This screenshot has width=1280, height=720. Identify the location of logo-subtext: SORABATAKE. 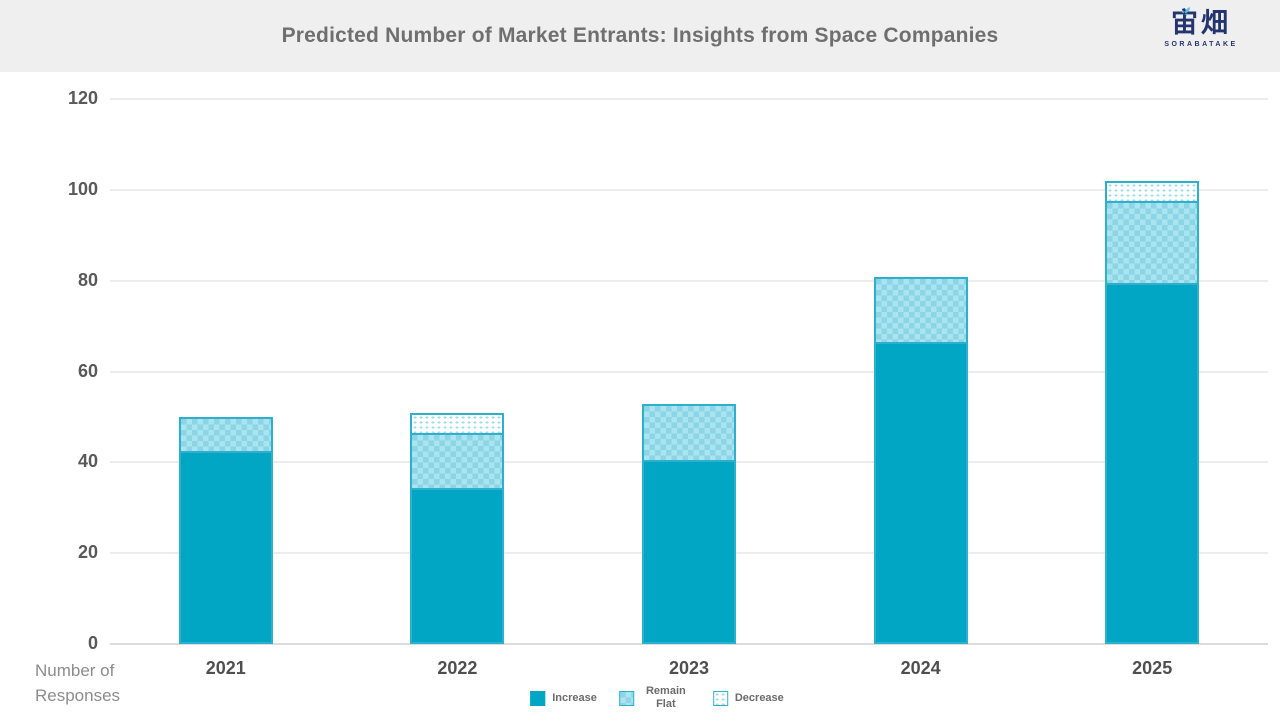
(1201, 44).